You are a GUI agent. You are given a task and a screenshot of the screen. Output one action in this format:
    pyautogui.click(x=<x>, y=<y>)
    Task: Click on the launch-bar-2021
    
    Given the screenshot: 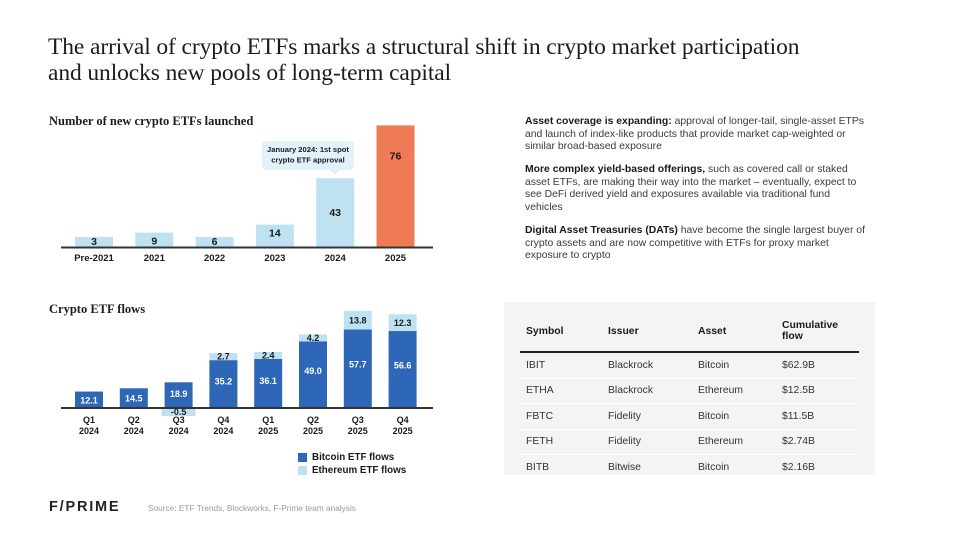 What is the action you would take?
    pyautogui.click(x=154, y=239)
    